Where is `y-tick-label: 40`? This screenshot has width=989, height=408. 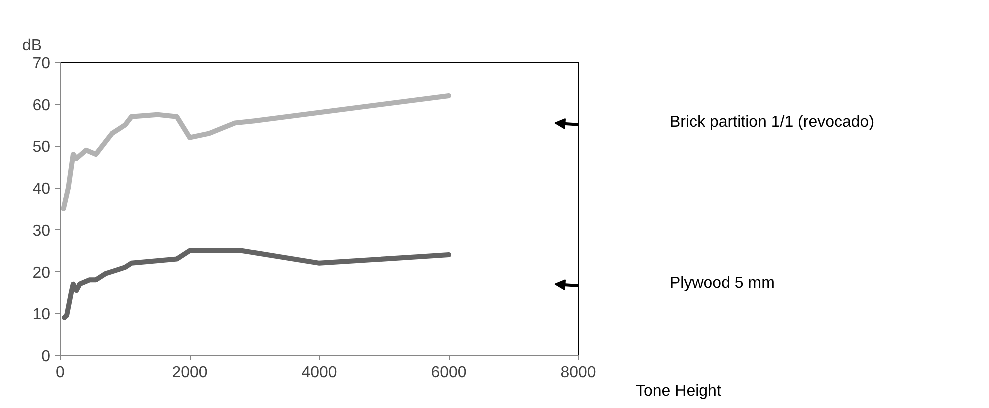 y-tick-label: 40 is located at coordinates (41, 189).